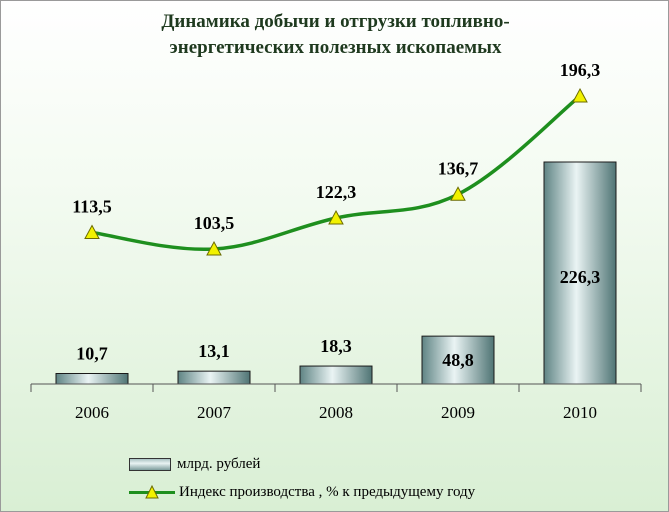  Describe the element at coordinates (214, 412) in the screenshot. I see `x-tick-label: 2007` at that location.